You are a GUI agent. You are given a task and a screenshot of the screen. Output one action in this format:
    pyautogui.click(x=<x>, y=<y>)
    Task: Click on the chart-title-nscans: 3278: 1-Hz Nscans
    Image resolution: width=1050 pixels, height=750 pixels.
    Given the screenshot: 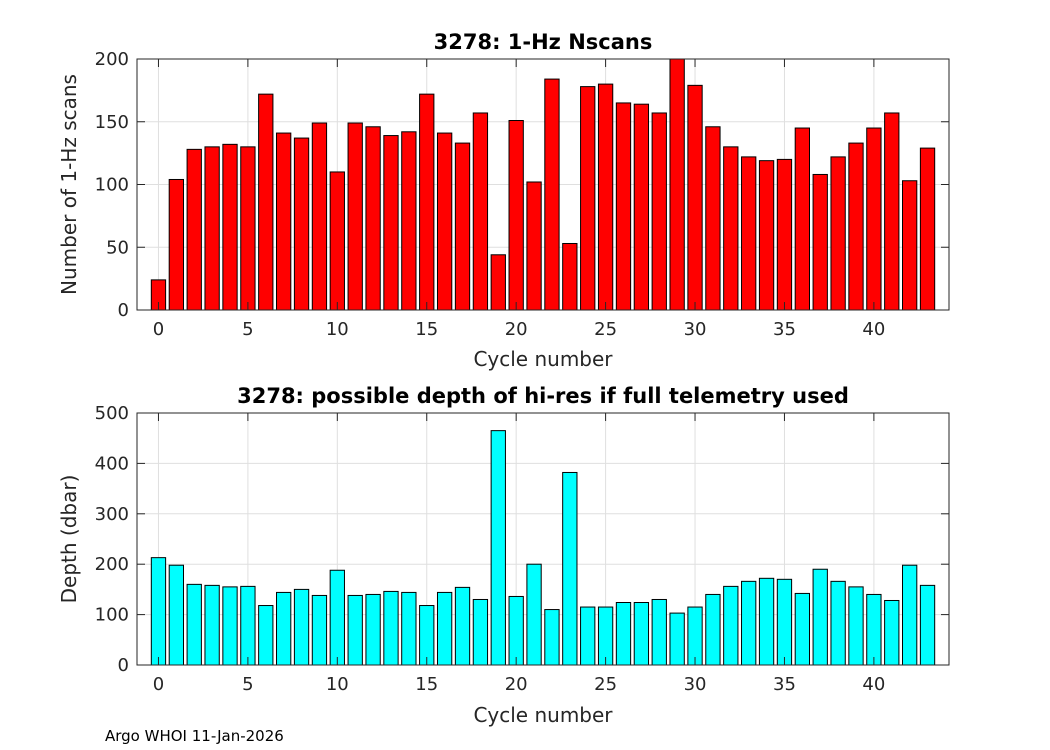 What is the action you would take?
    pyautogui.click(x=543, y=42)
    